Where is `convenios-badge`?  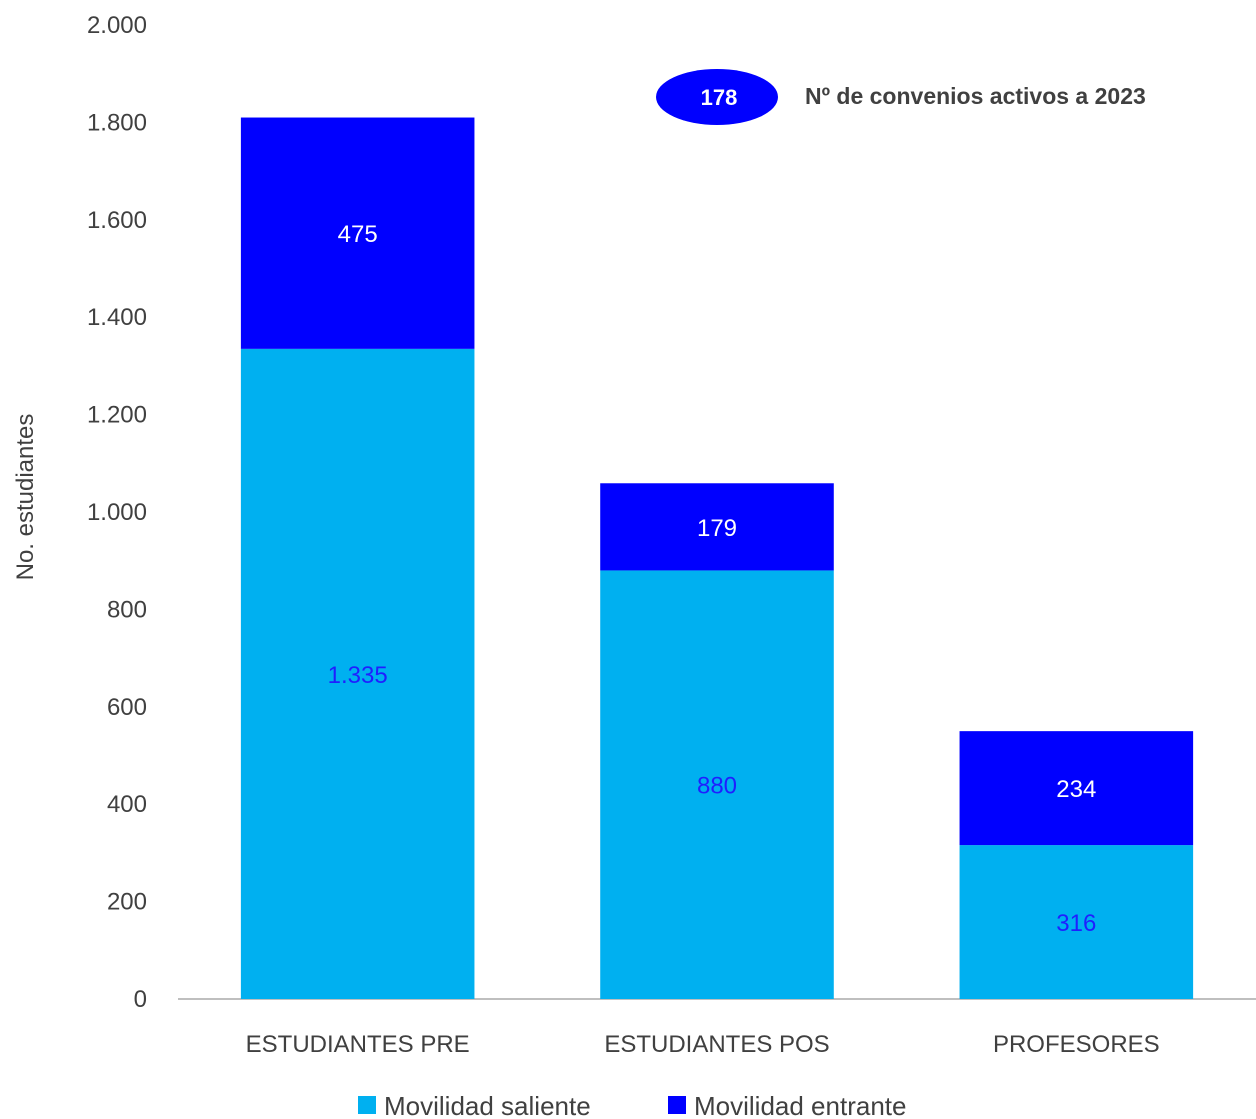
convenios-badge is located at coordinates (717, 97).